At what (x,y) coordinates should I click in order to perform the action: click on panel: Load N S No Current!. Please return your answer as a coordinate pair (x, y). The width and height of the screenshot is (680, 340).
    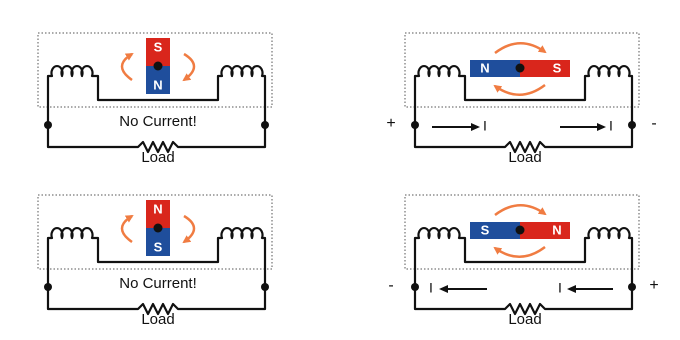
    Looking at the image, I should click on (155, 261).